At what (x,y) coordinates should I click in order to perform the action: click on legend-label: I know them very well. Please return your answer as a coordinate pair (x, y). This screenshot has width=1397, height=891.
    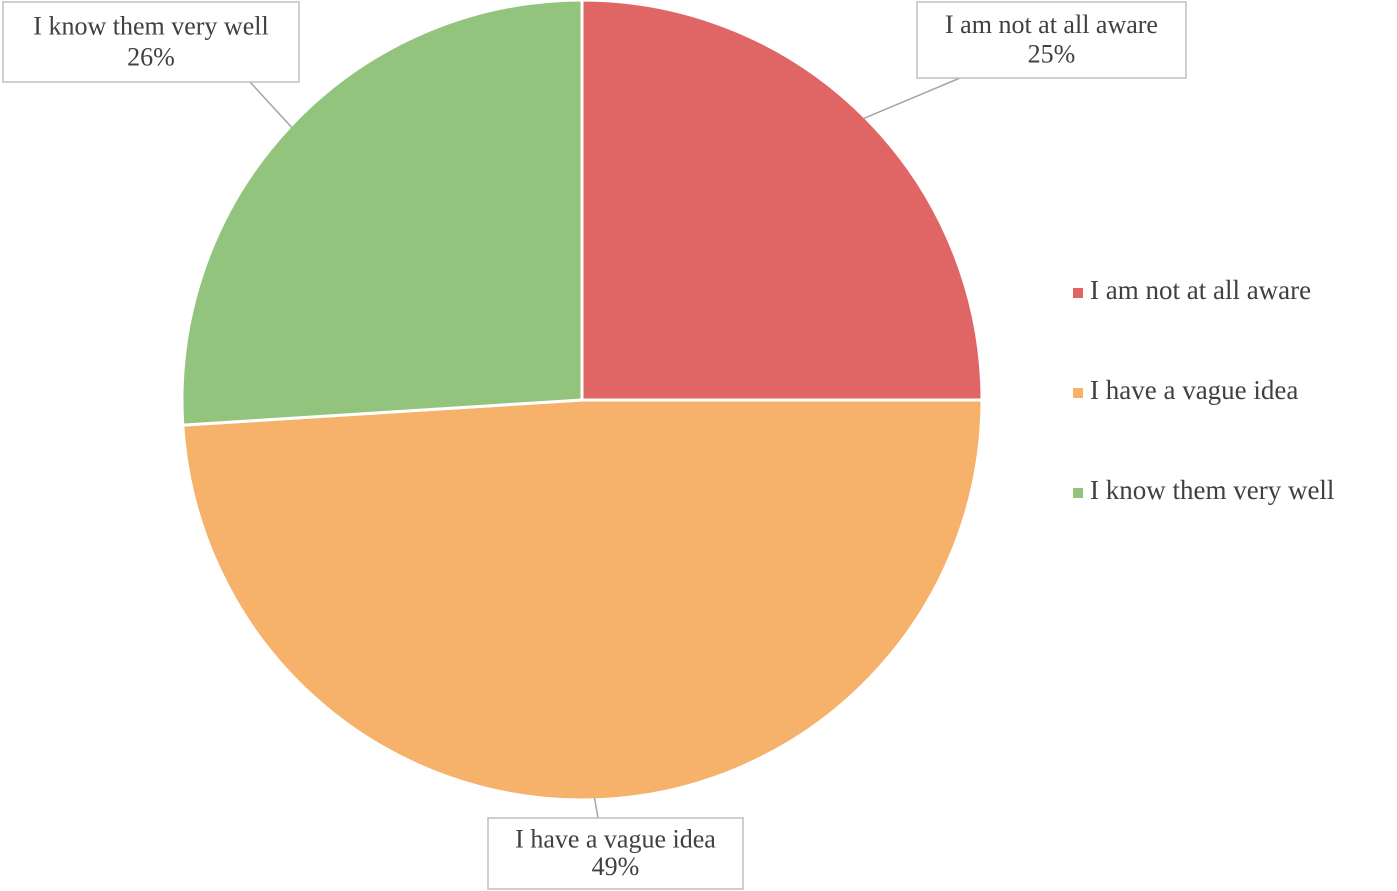
    Looking at the image, I should click on (1212, 490).